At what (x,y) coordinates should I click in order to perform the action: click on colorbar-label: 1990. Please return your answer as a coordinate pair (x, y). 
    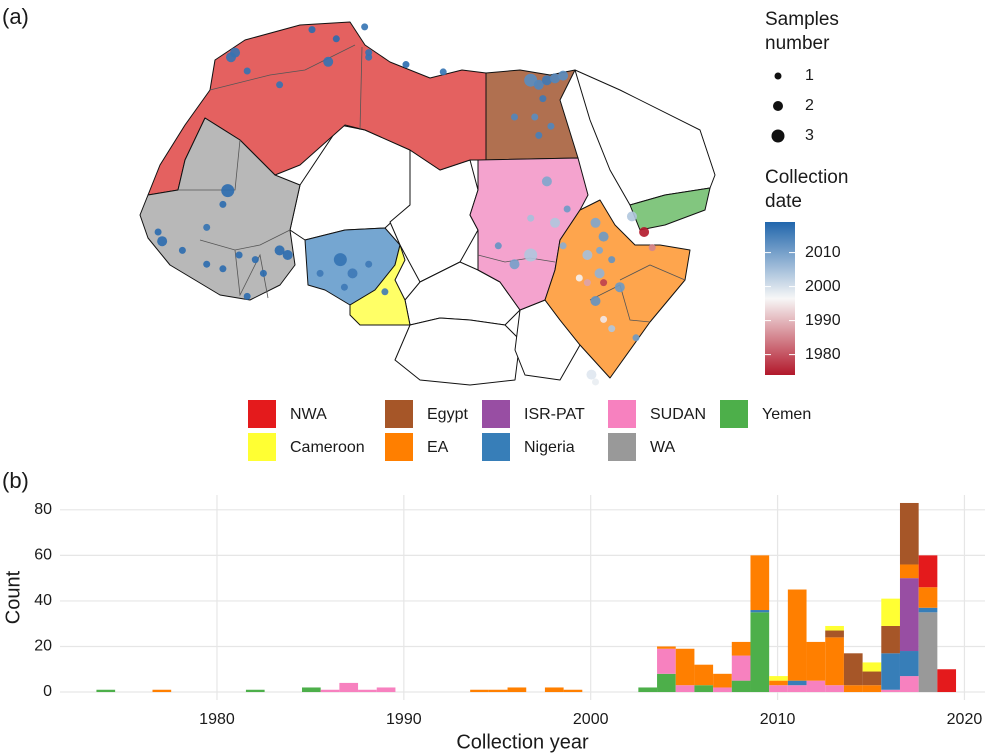
    Looking at the image, I should click on (823, 320).